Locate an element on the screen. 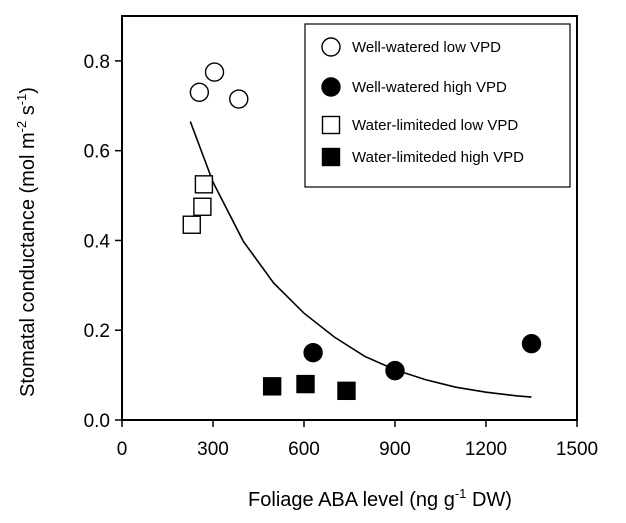 The width and height of the screenshot is (626, 523). legend-box is located at coordinates (437, 105).